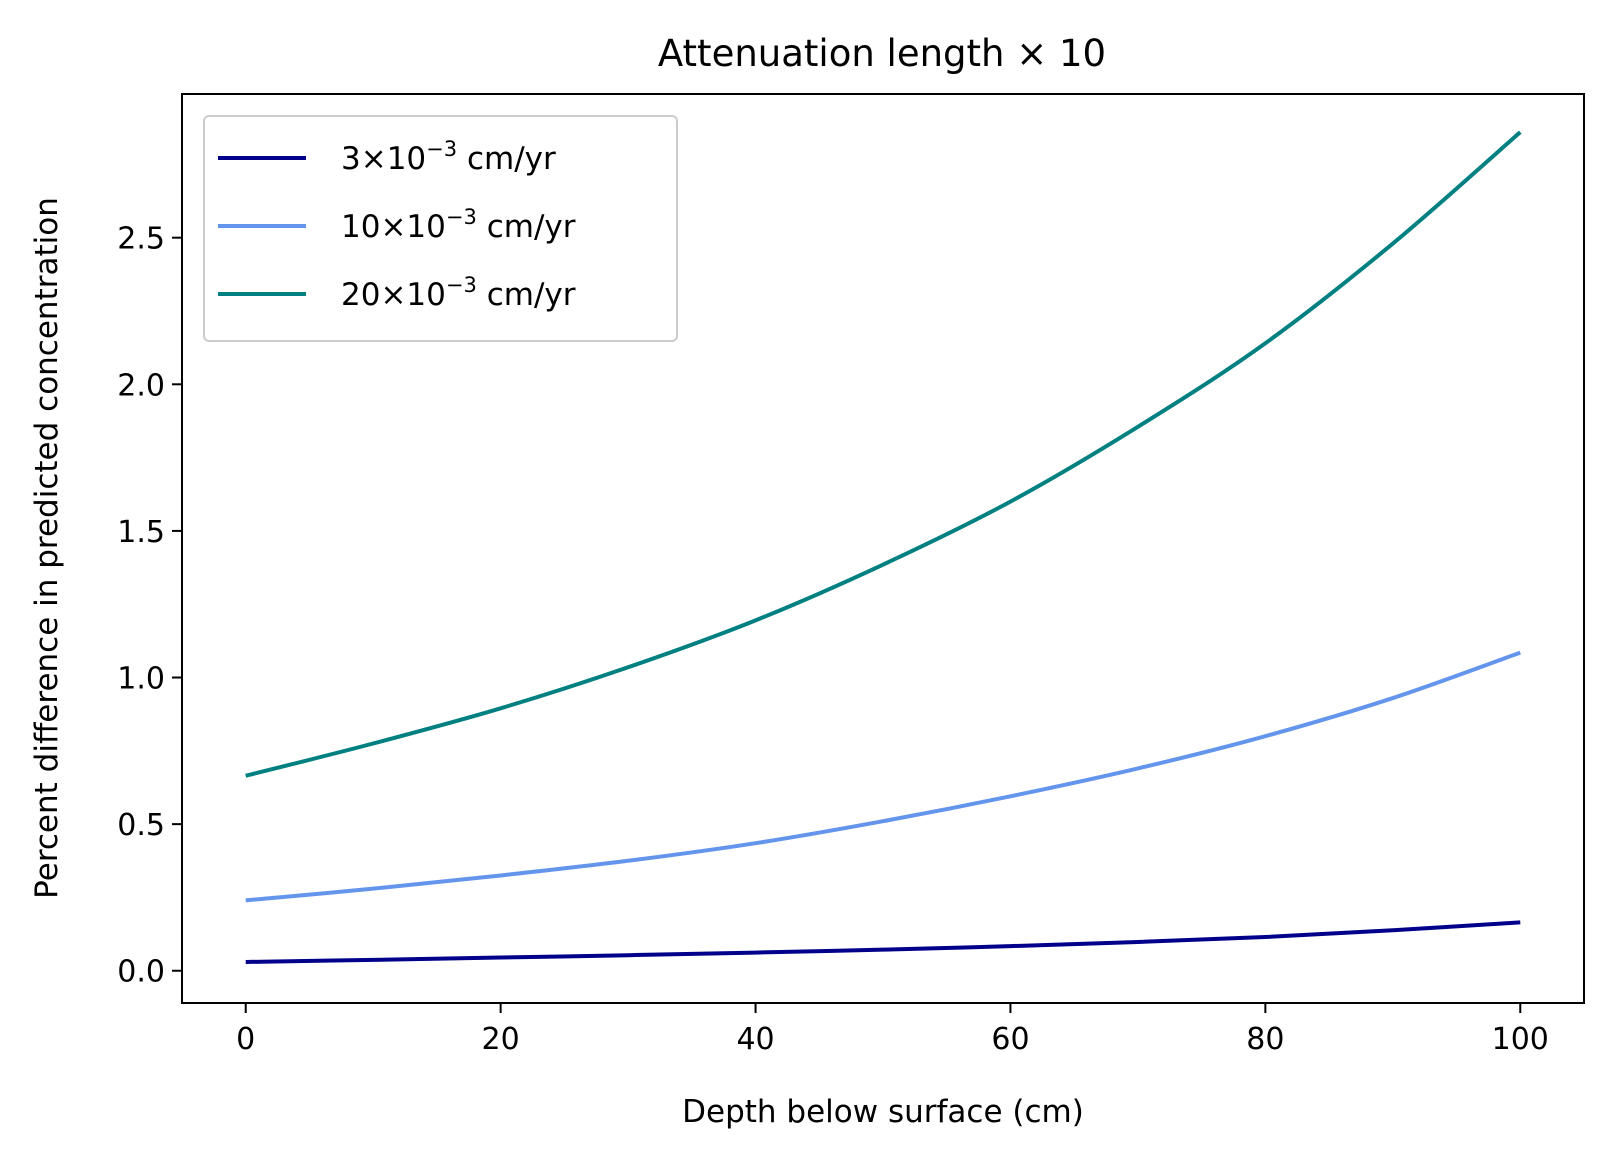 The image size is (1607, 1156). What do you see at coordinates (892, 1030) in the screenshot?
I see `x-axis: 0 20 40 60 80 100` at bounding box center [892, 1030].